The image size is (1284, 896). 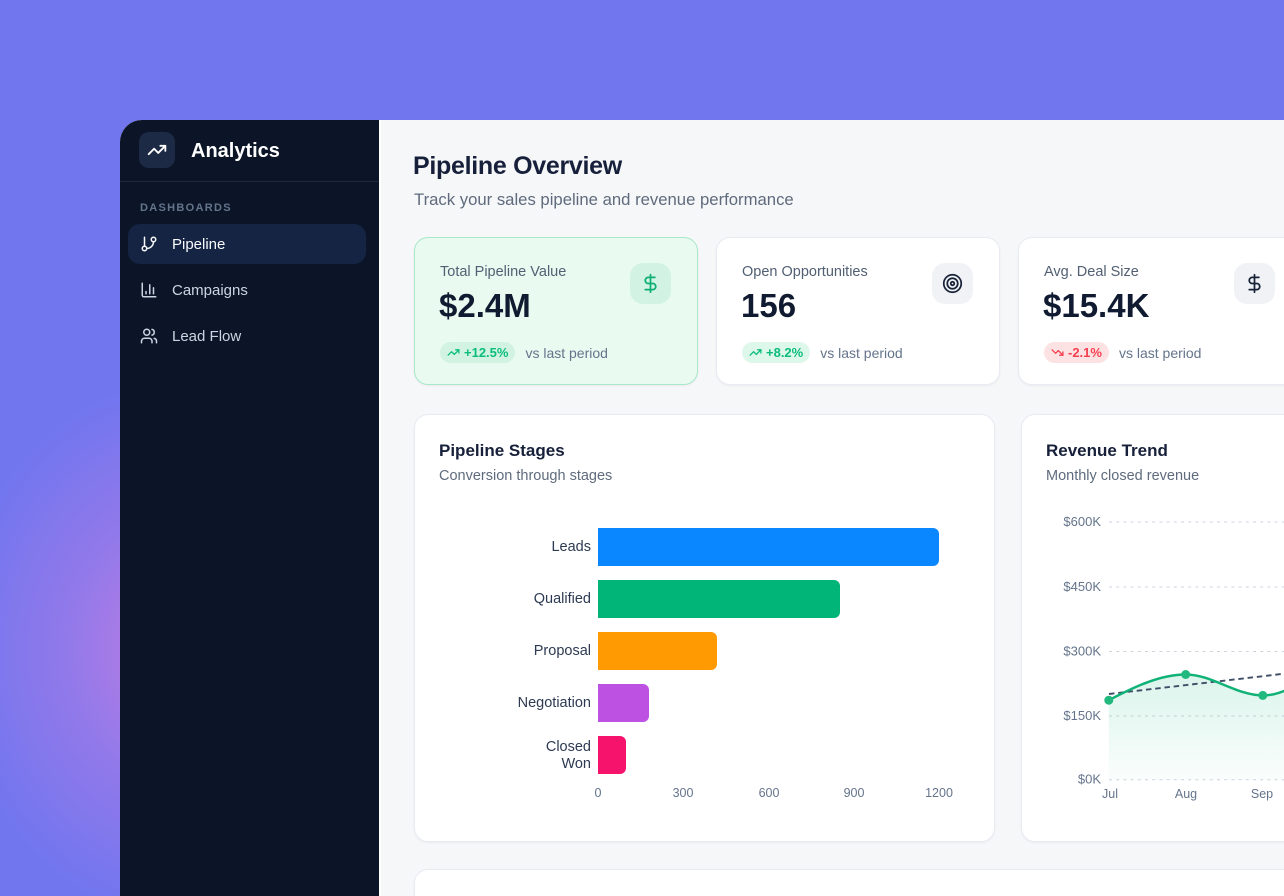 What do you see at coordinates (1082, 715) in the screenshot?
I see `svg-text: $150K` at bounding box center [1082, 715].